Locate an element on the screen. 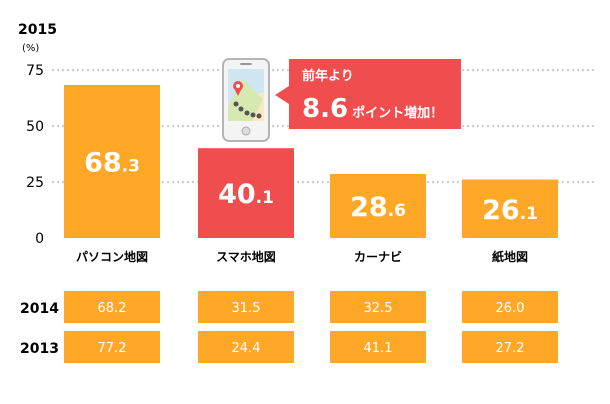 This screenshot has height=404, width=610. table-cell-value: 77.2 is located at coordinates (112, 348).